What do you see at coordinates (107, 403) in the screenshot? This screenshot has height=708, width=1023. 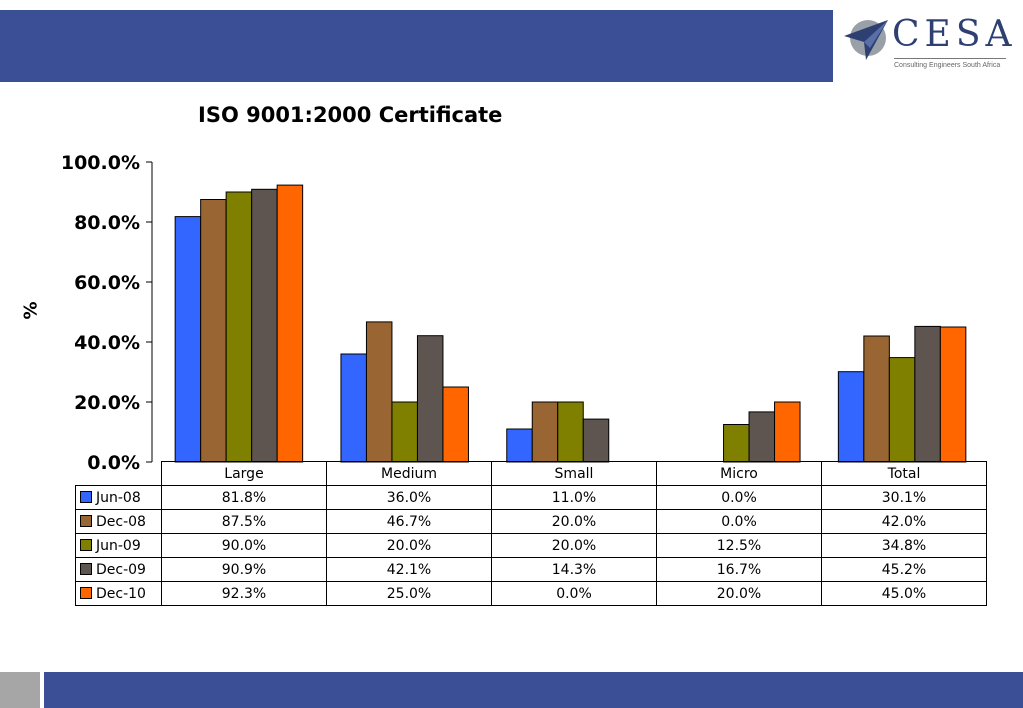 I see `y-tick-label: 20.0%` at bounding box center [107, 403].